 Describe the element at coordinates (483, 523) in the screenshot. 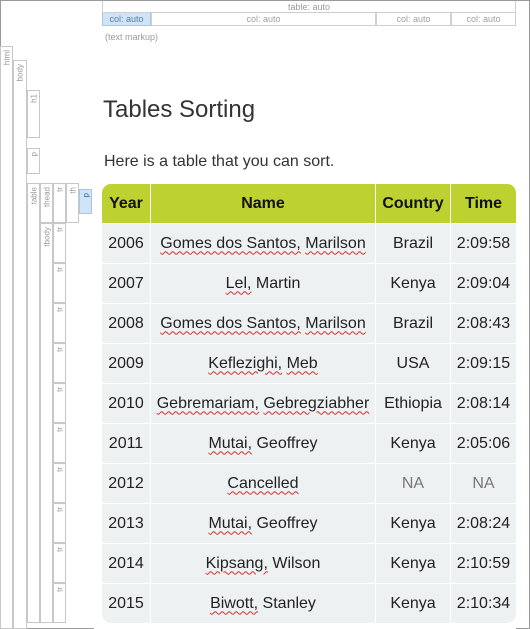

I see `cell-time: 2:08:24` at that location.